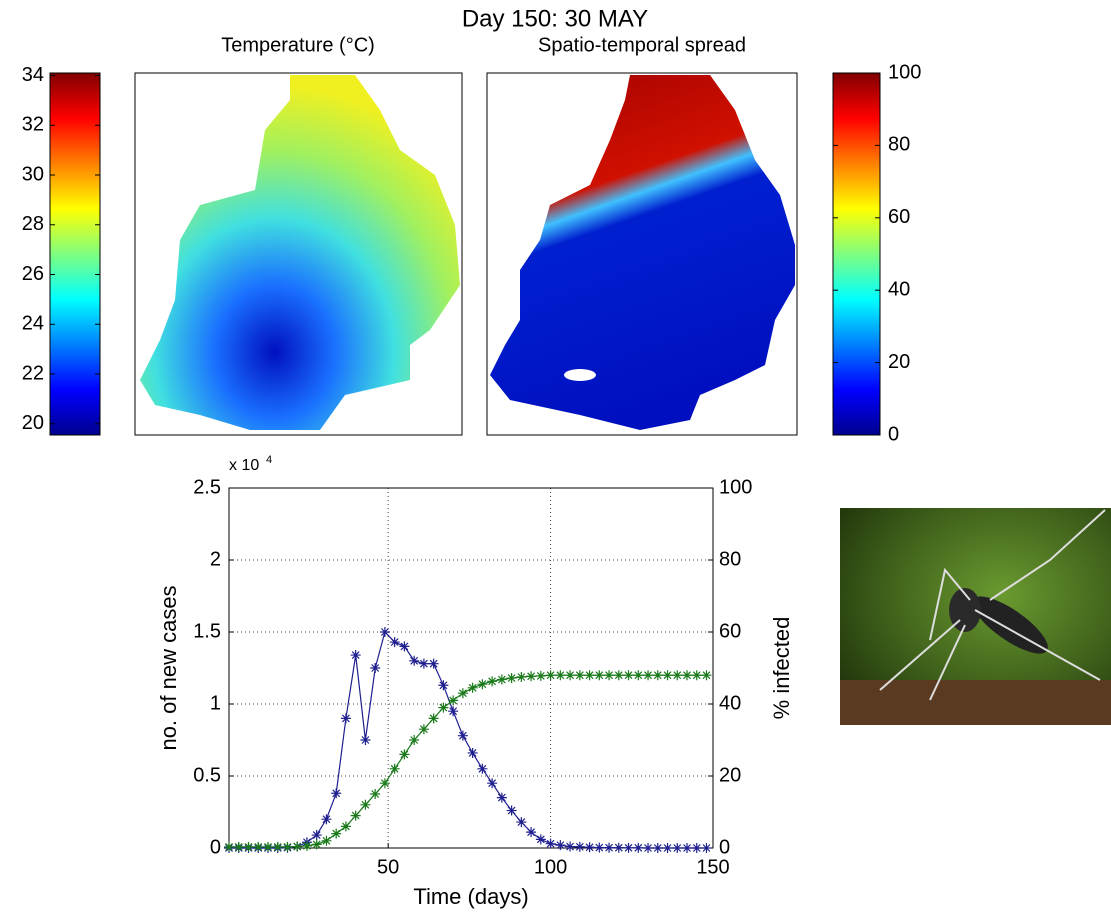 The width and height of the screenshot is (1111, 916). Describe the element at coordinates (33, 125) in the screenshot. I see `colorbar-tick-label: 32` at that location.